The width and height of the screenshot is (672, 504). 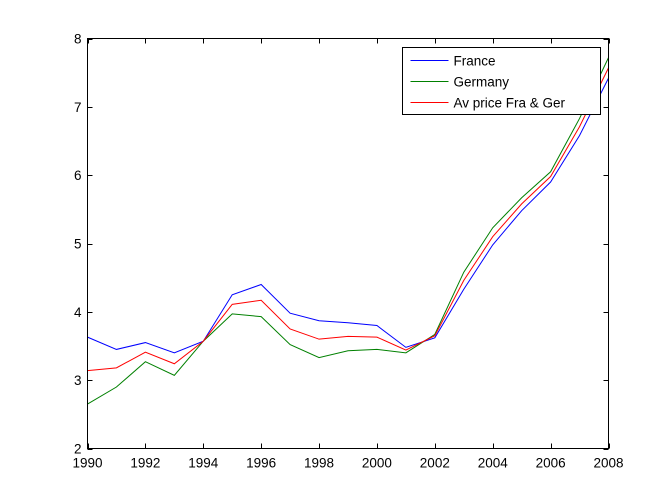 What do you see at coordinates (377, 463) in the screenshot?
I see `x-tick-label: 2000` at bounding box center [377, 463].